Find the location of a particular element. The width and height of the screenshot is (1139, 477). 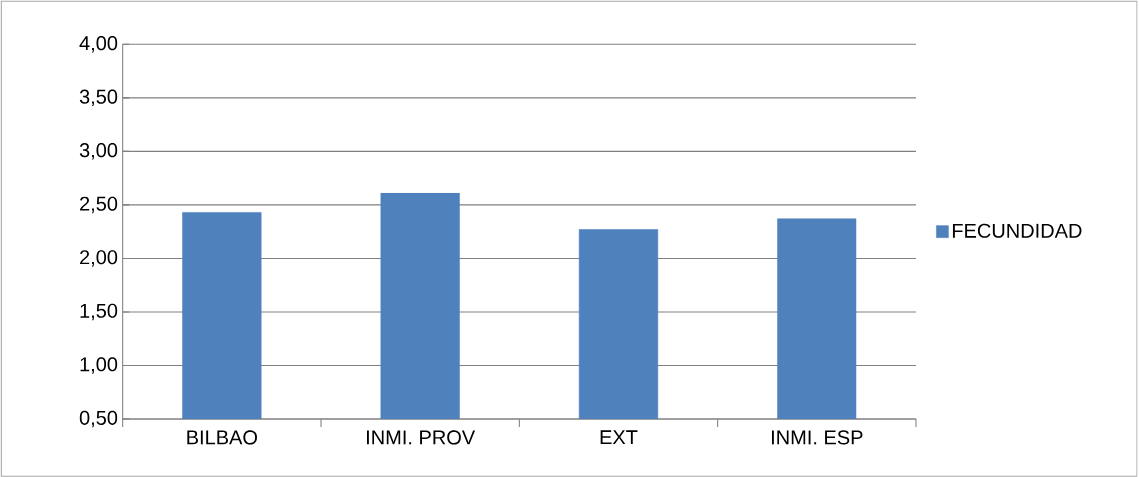

y-tick-label: 2,00 is located at coordinates (99, 258).